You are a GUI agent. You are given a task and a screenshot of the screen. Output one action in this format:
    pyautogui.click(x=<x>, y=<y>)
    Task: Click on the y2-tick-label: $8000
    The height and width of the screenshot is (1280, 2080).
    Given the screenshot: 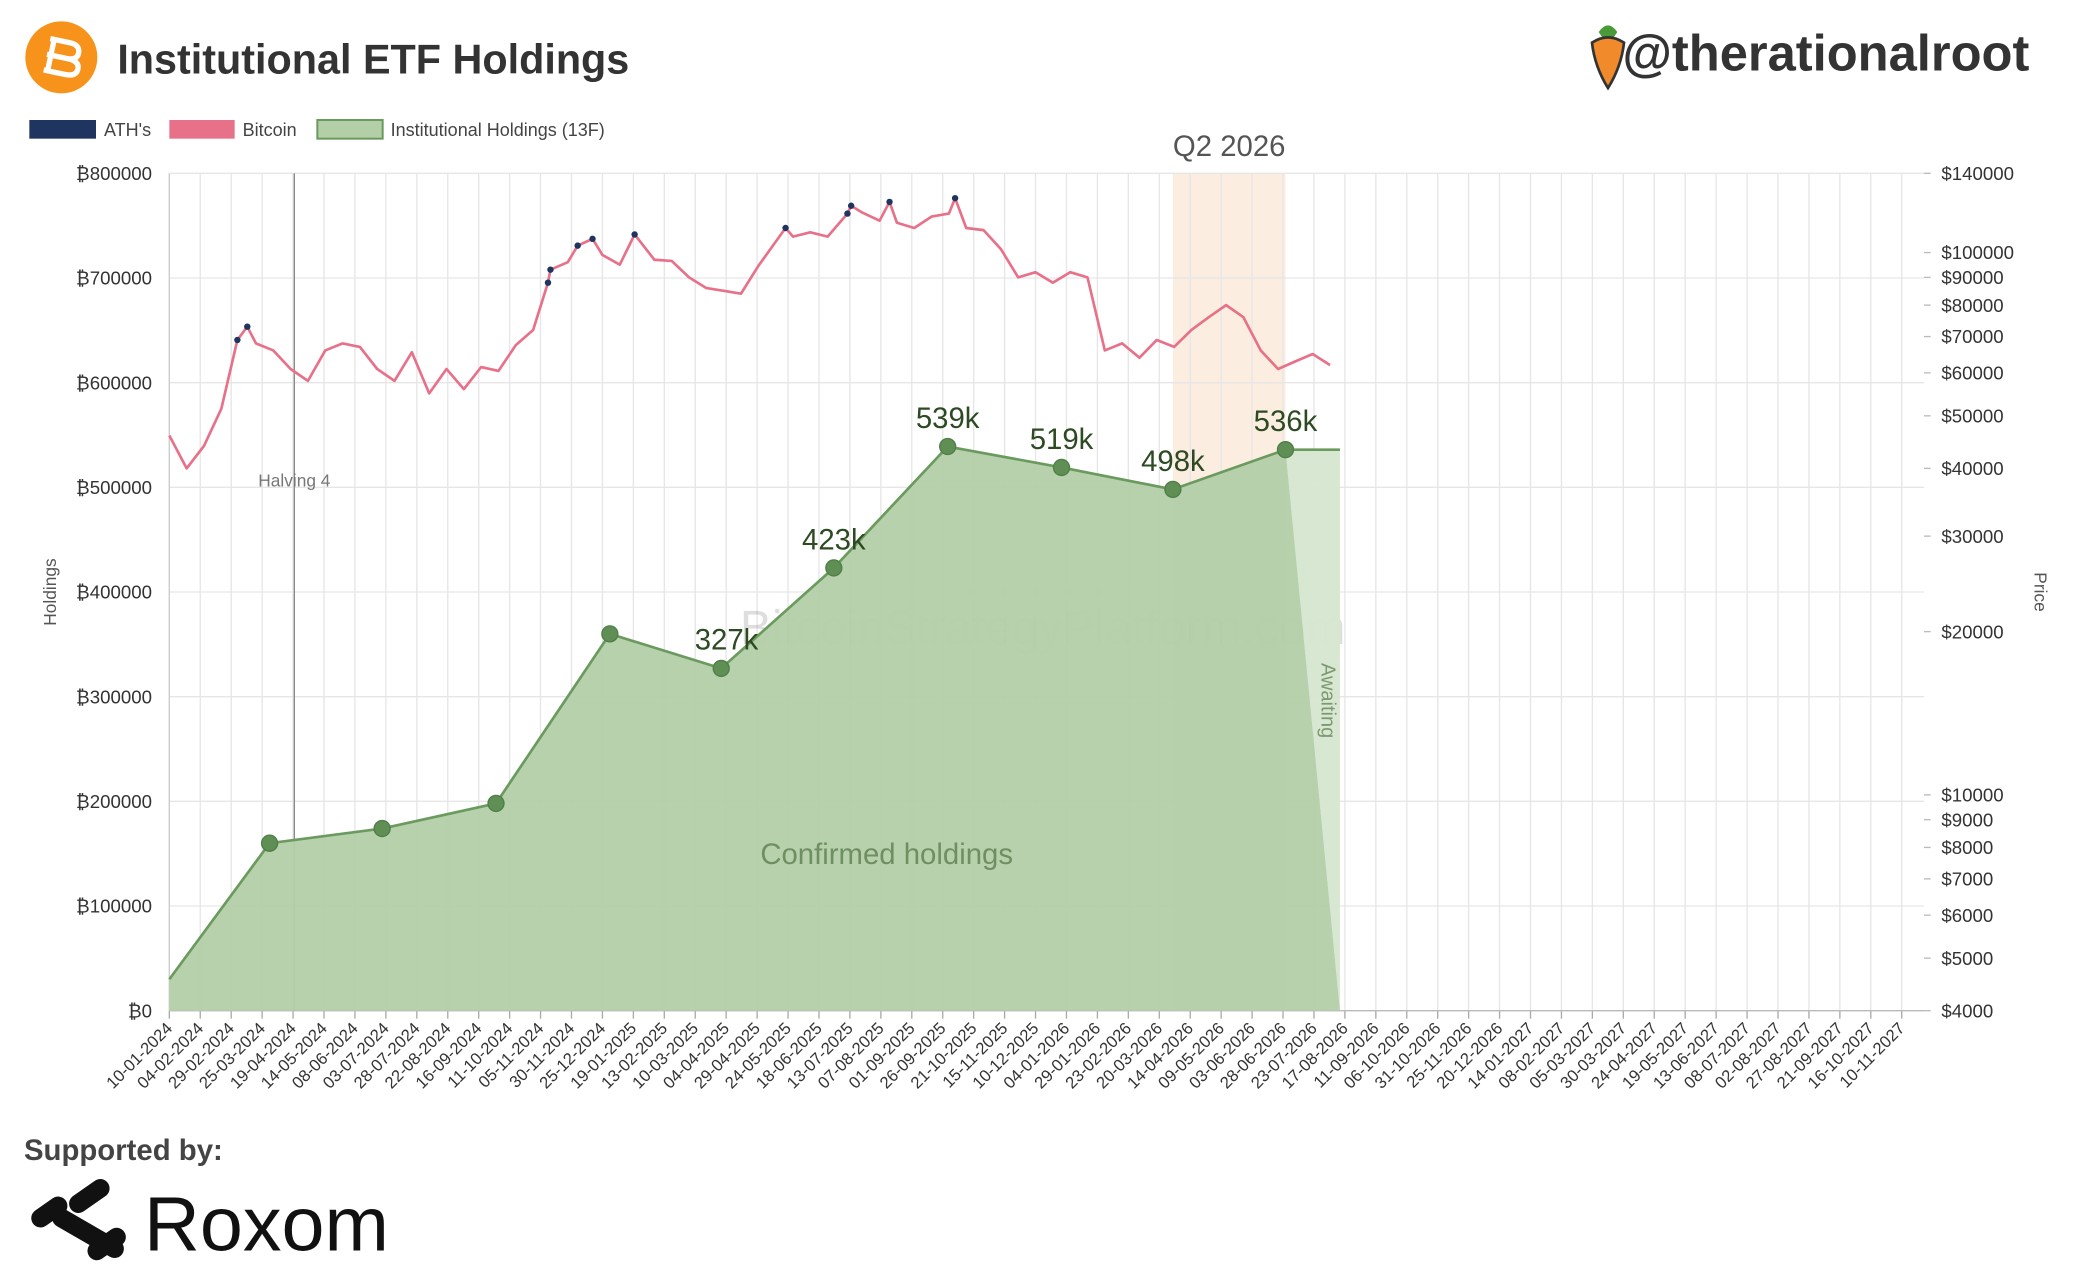 What is the action you would take?
    pyautogui.click(x=1967, y=847)
    